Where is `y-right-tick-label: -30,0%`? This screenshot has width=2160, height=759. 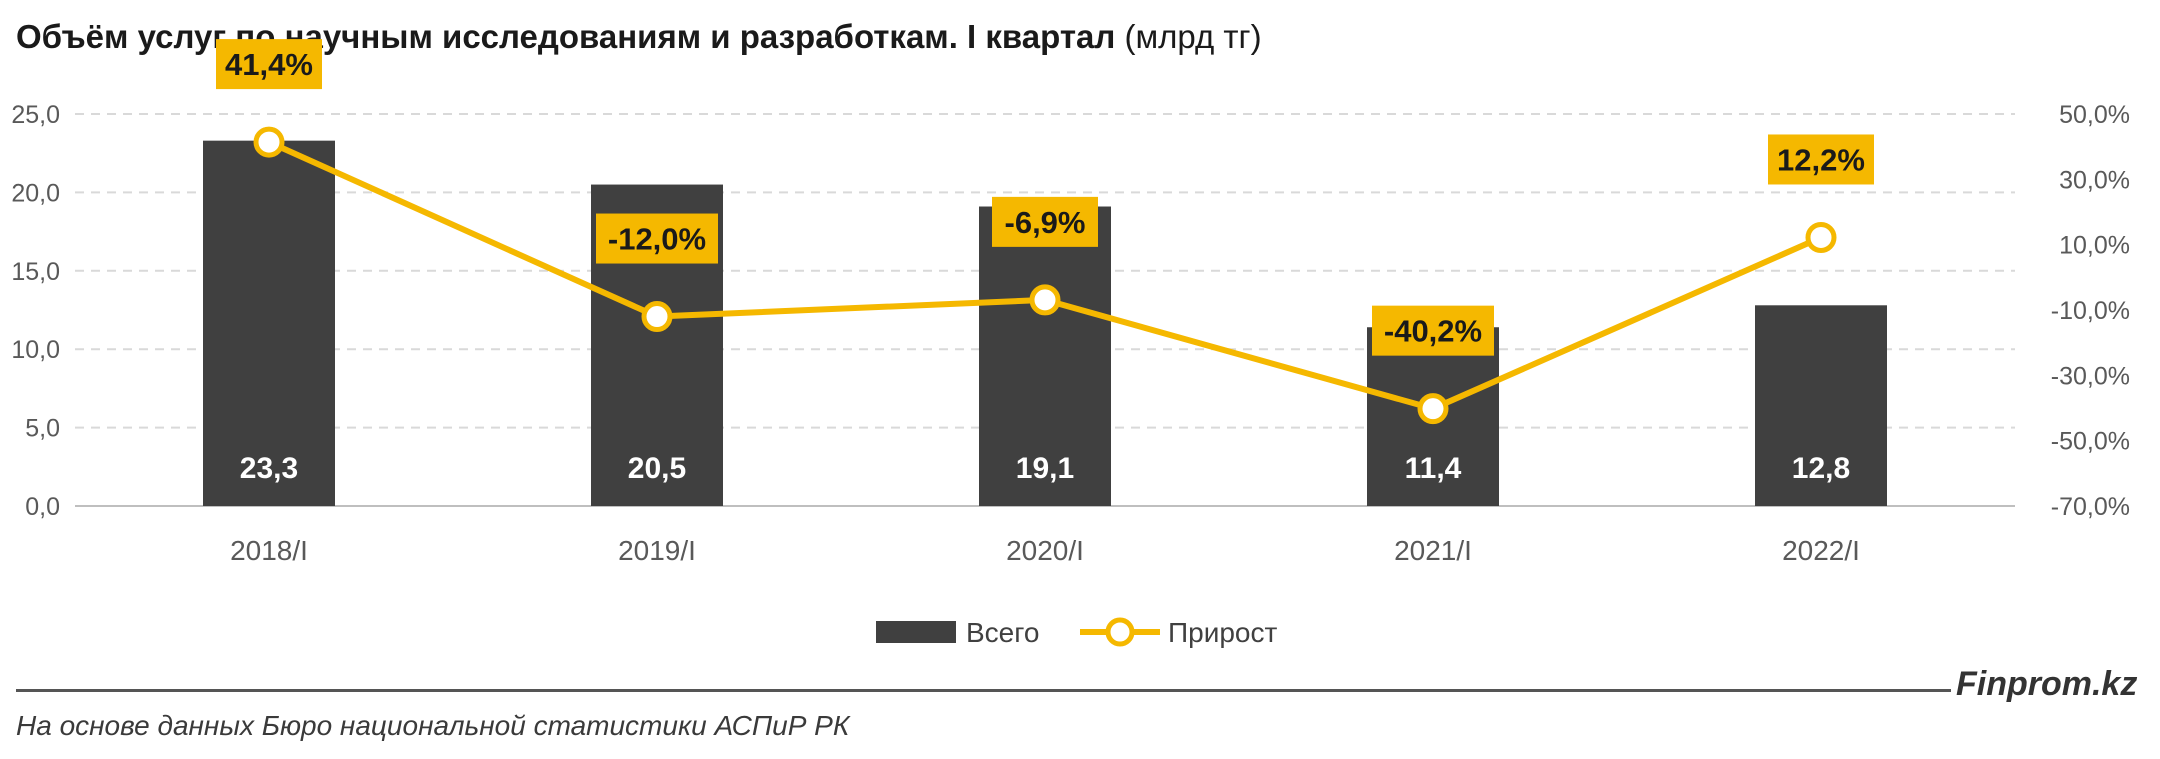
y-right-tick-label: -30,0% is located at coordinates (2090, 376).